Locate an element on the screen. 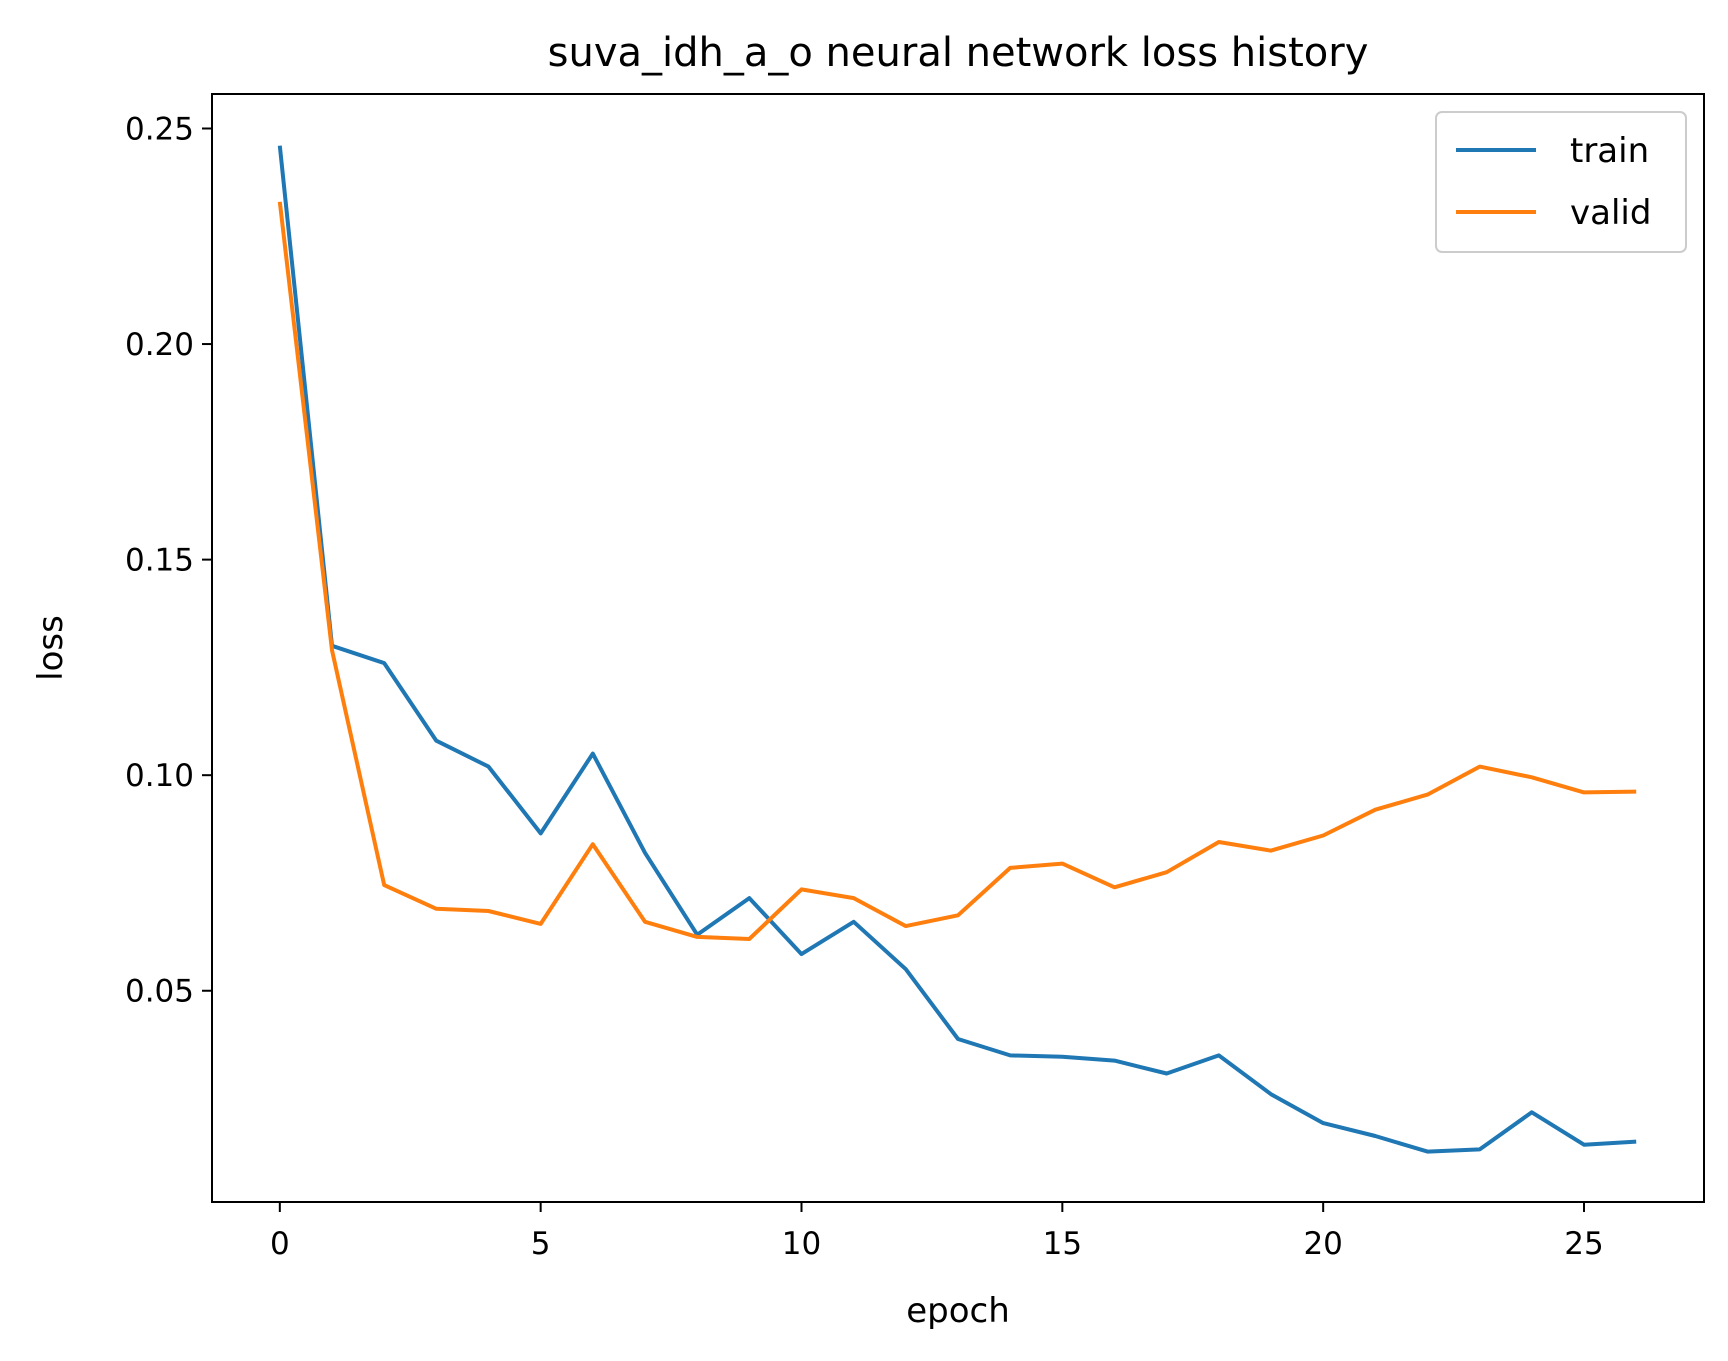  x-tick-label: 0 is located at coordinates (280, 1244).